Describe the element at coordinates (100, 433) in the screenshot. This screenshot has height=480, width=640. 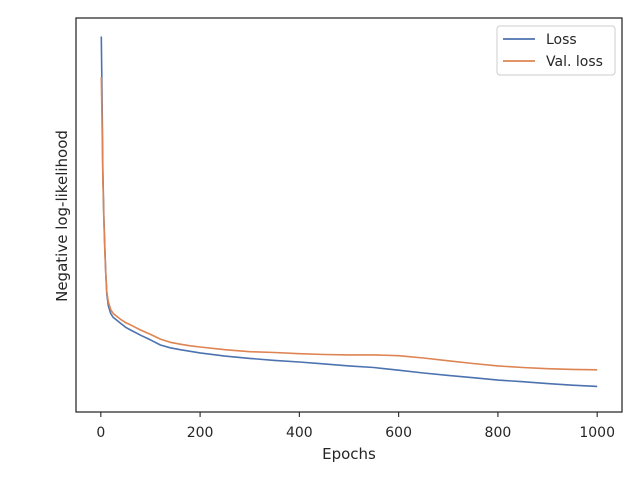
I see `x-tick-label: 0` at that location.